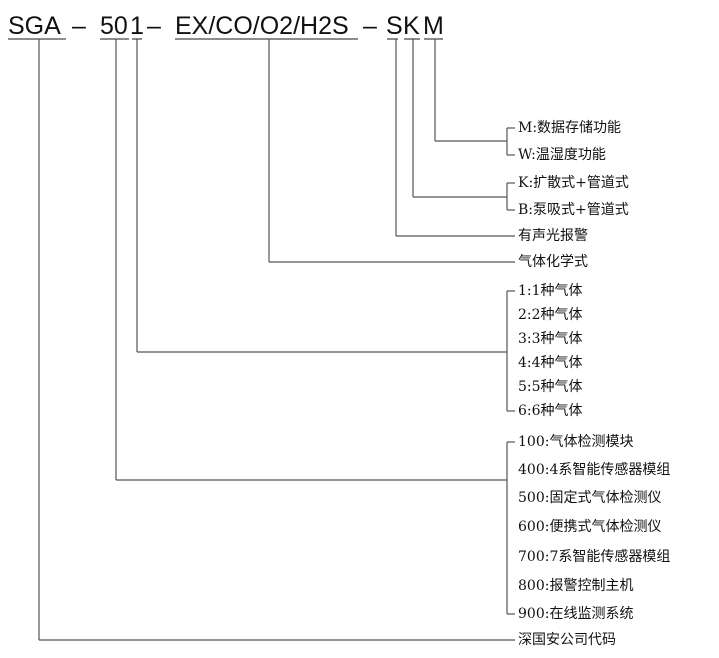  I want to click on function-option: M:数据存储功能, so click(569, 128).